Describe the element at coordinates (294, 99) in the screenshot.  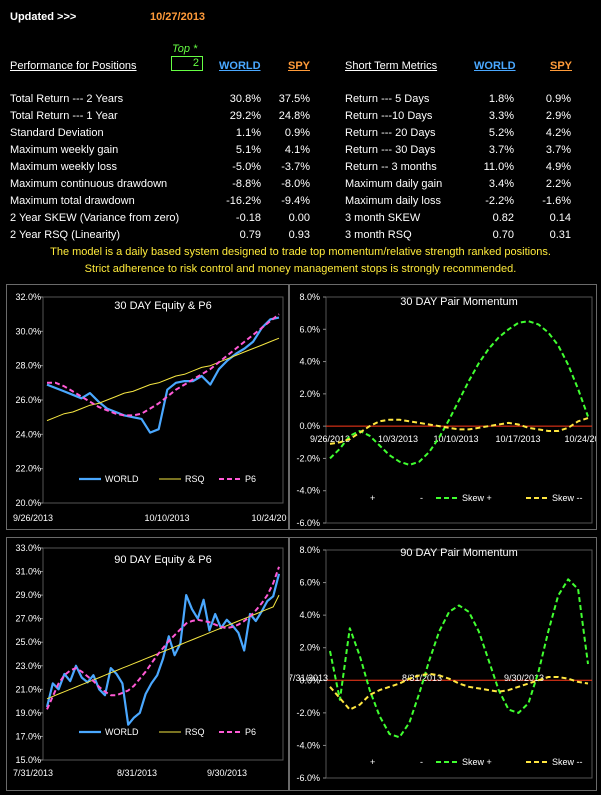
I see `left-row-spy-value: 37.5%` at that location.